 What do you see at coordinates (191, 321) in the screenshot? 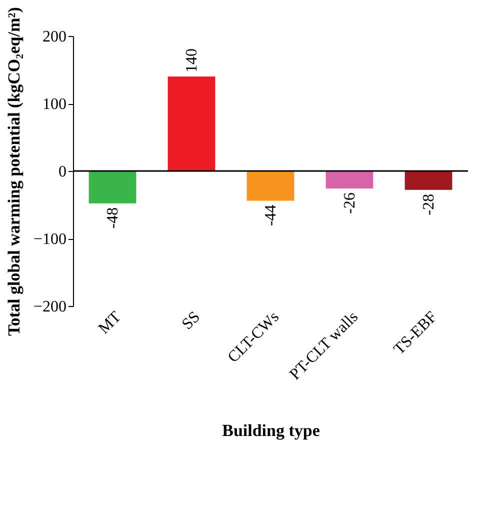
I see `x-tick-label: SS` at bounding box center [191, 321].